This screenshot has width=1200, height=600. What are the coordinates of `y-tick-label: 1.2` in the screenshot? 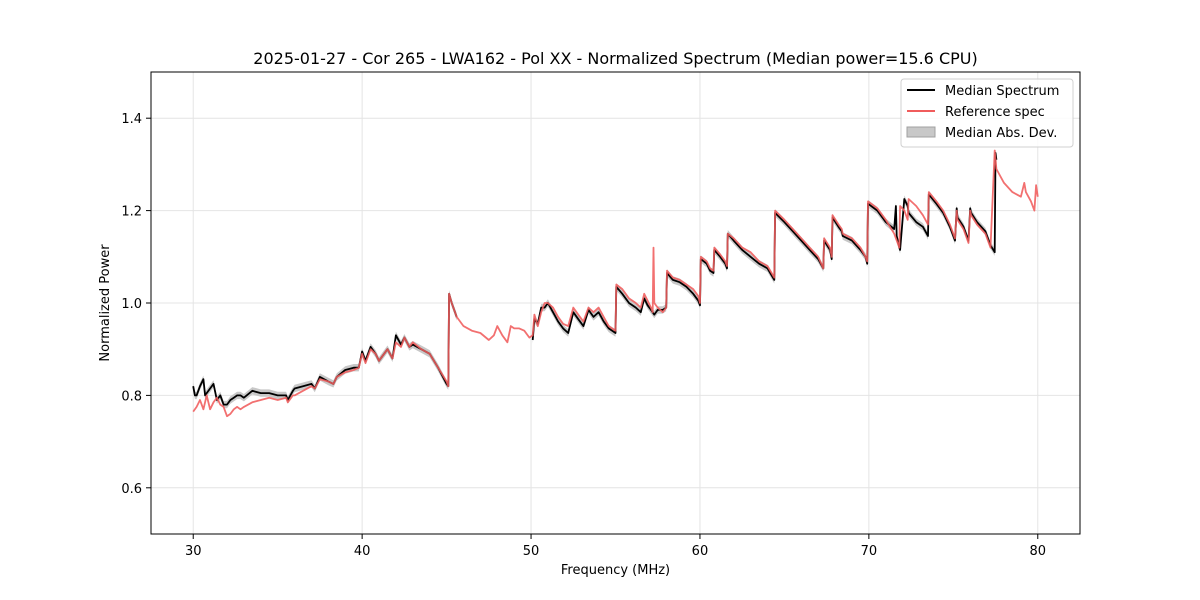 It's located at (131, 212).